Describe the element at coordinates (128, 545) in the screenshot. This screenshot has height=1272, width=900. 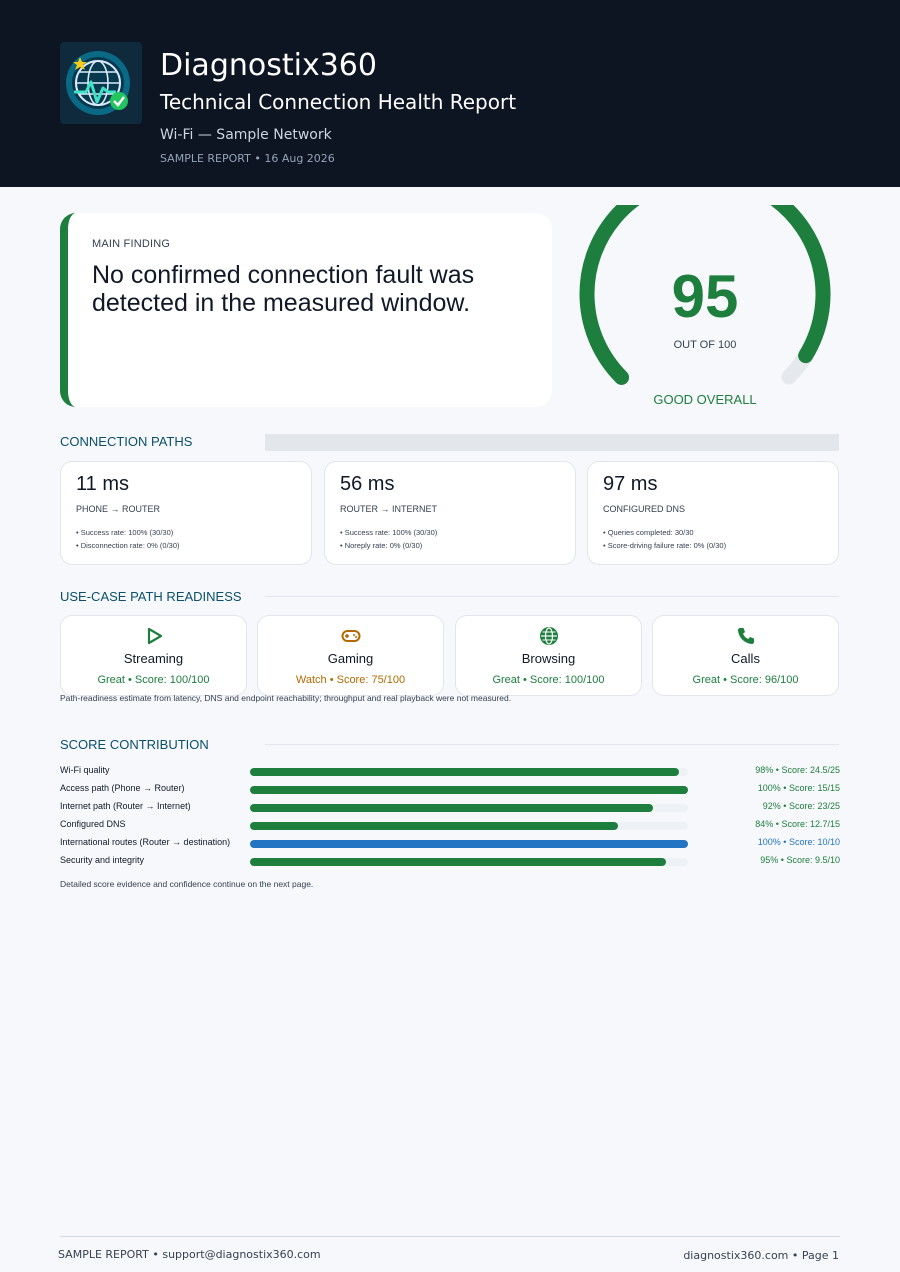
I see `path-detail: • Disconnection rate: 0% (0/30)` at that location.